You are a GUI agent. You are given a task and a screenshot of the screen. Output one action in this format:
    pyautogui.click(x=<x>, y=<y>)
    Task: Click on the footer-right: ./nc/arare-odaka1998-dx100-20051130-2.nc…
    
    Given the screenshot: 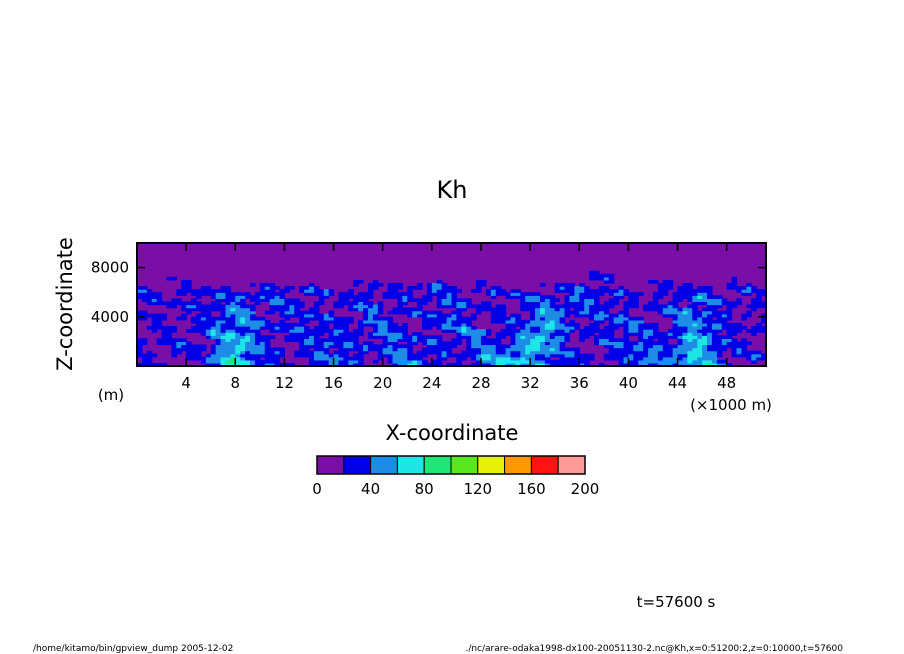 What is the action you would take?
    pyautogui.click(x=654, y=649)
    